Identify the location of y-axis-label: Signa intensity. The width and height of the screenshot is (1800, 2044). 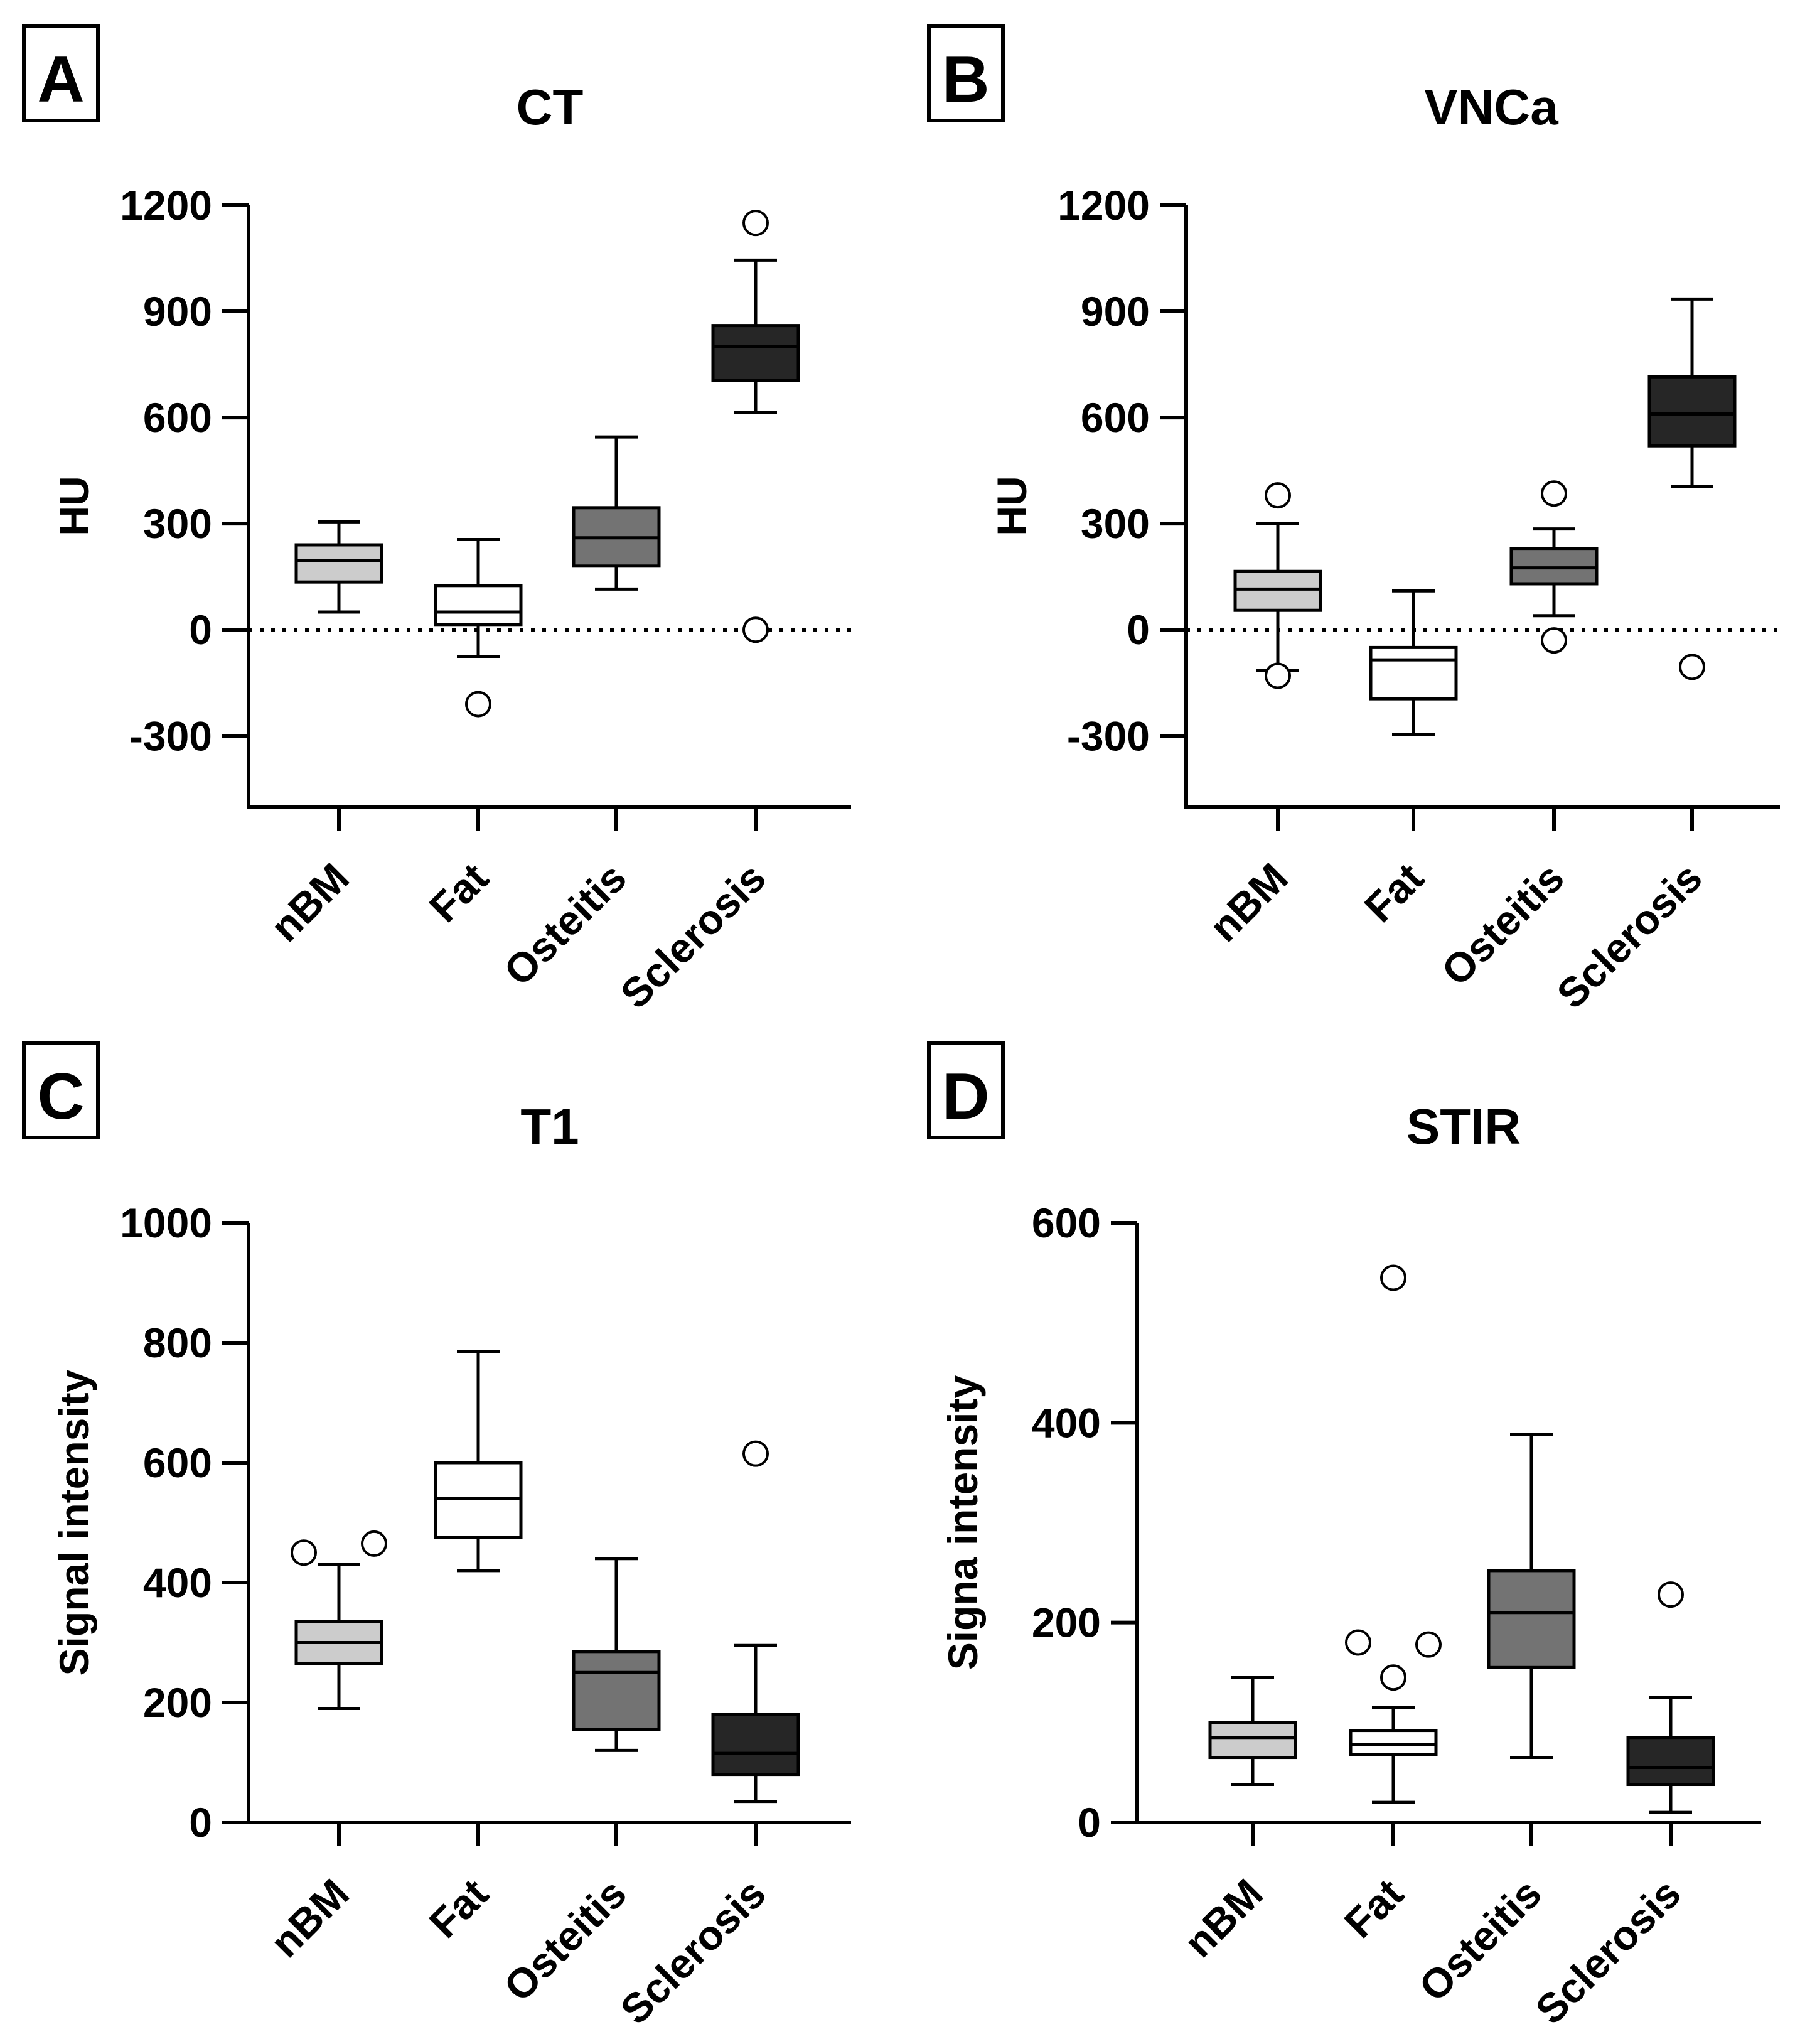
(963, 1522).